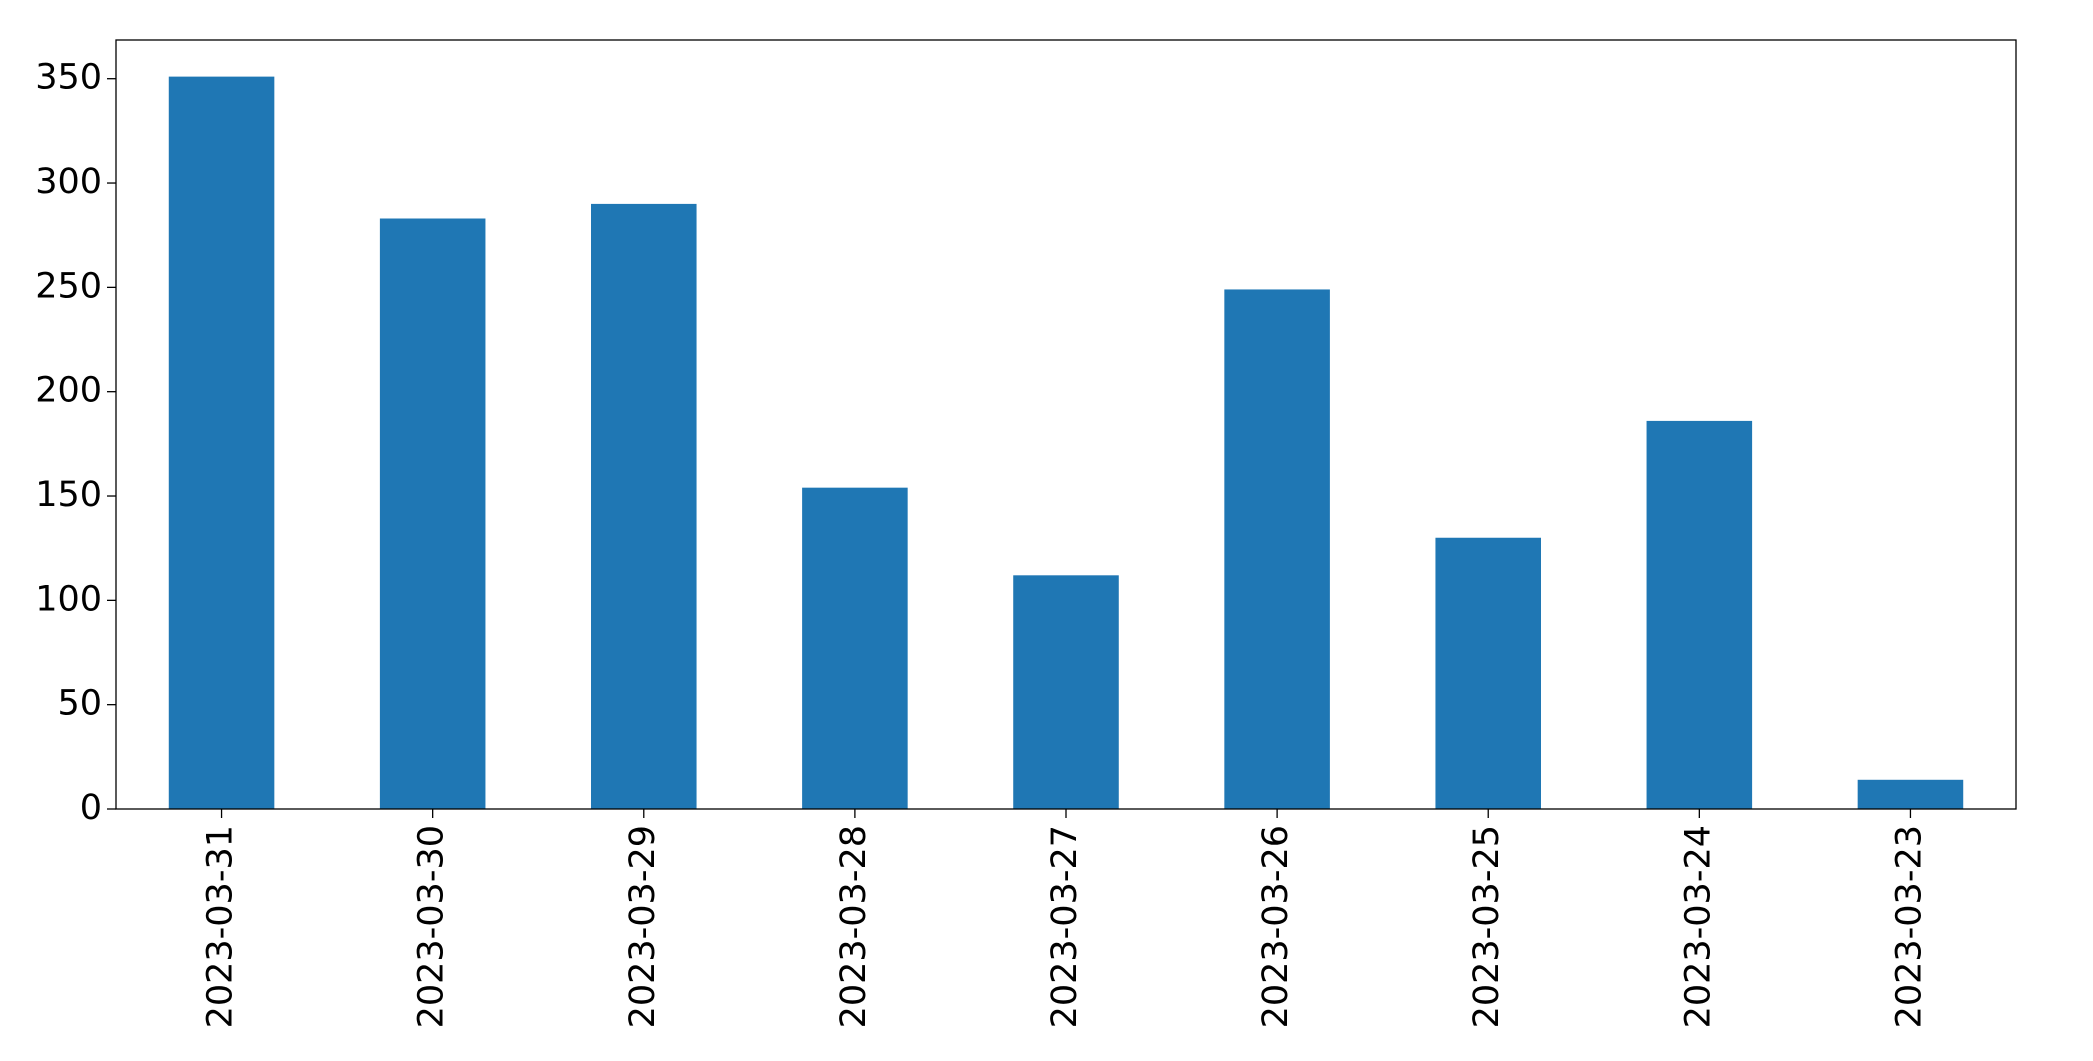 This screenshot has height=1061, width=2093. I want to click on y-tick-label: 0, so click(91, 808).